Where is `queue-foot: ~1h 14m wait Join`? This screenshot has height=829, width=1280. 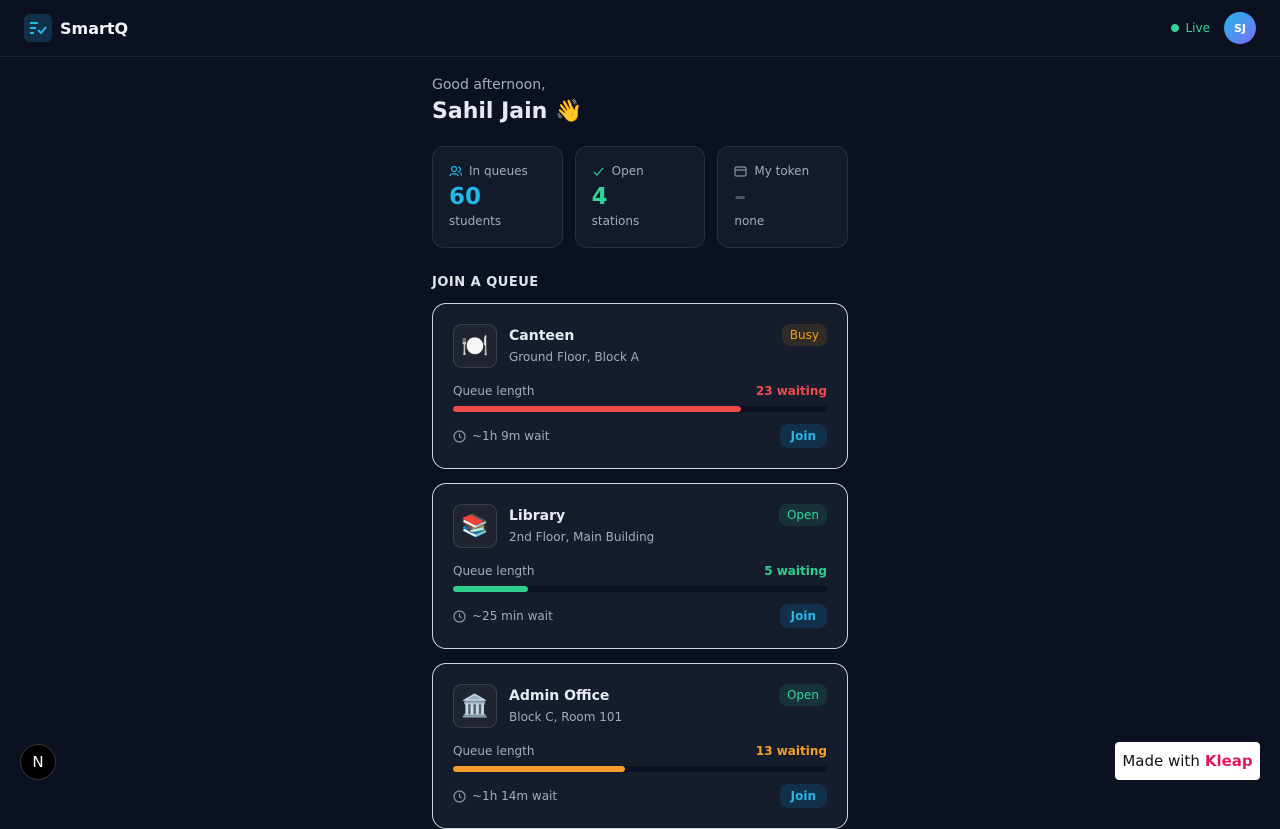
queue-foot: ~1h 14m wait Join is located at coordinates (640, 796).